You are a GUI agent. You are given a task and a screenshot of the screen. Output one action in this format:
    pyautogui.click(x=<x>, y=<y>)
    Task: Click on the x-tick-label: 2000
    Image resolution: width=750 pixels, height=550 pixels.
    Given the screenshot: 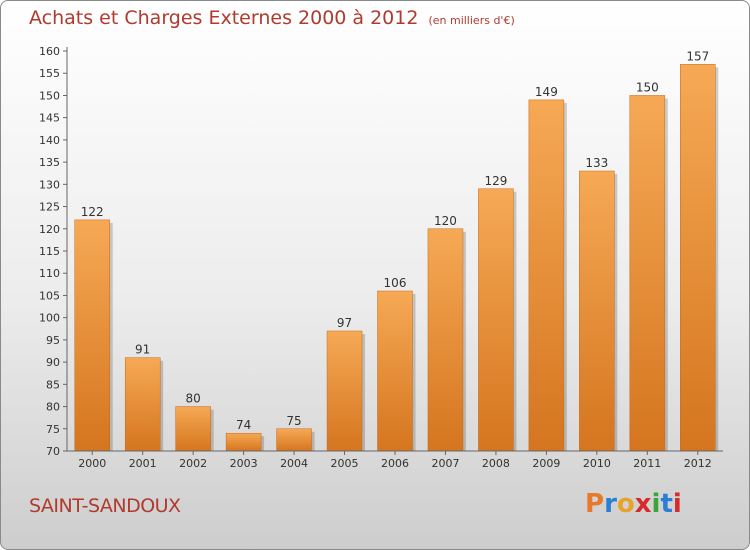 What is the action you would take?
    pyautogui.click(x=92, y=463)
    